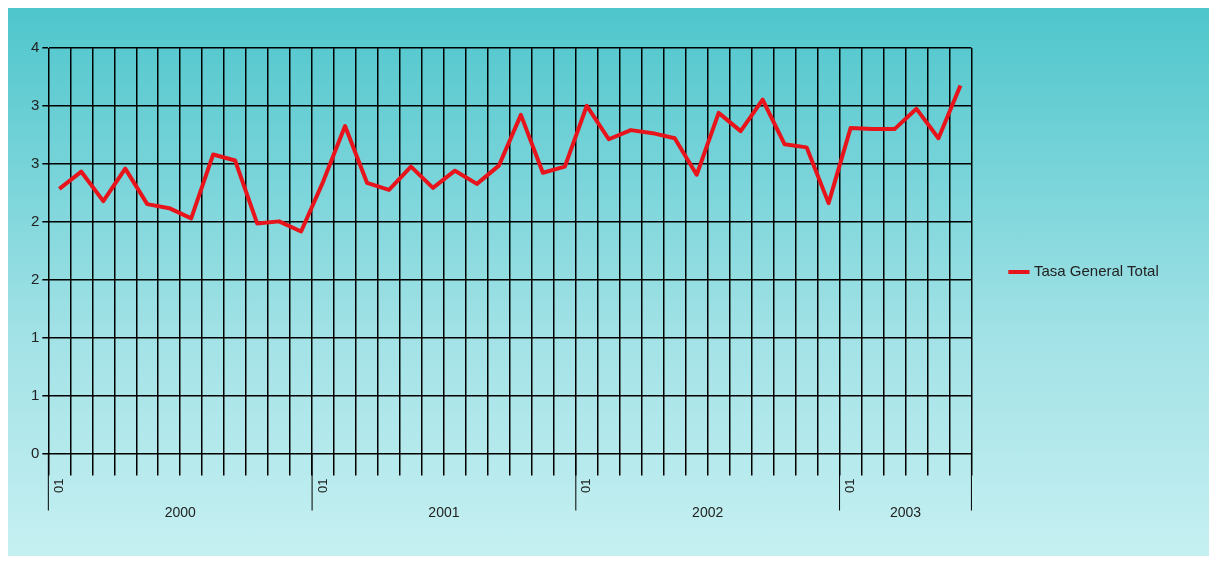 This screenshot has width=1217, height=564. I want to click on text: 2003, so click(905, 512).